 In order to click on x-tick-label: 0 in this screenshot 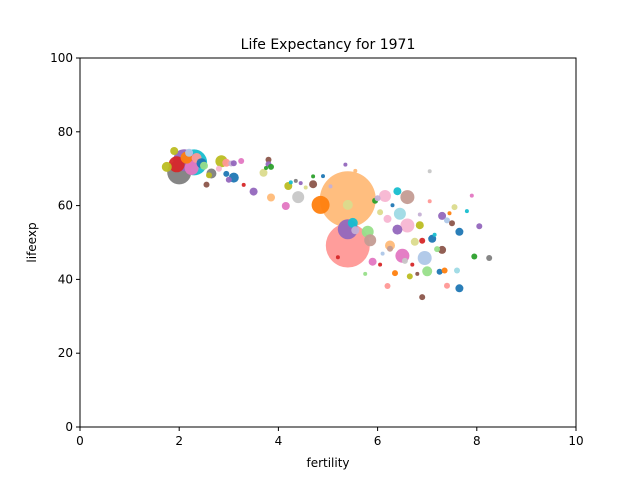, I will do `click(80, 441)`.